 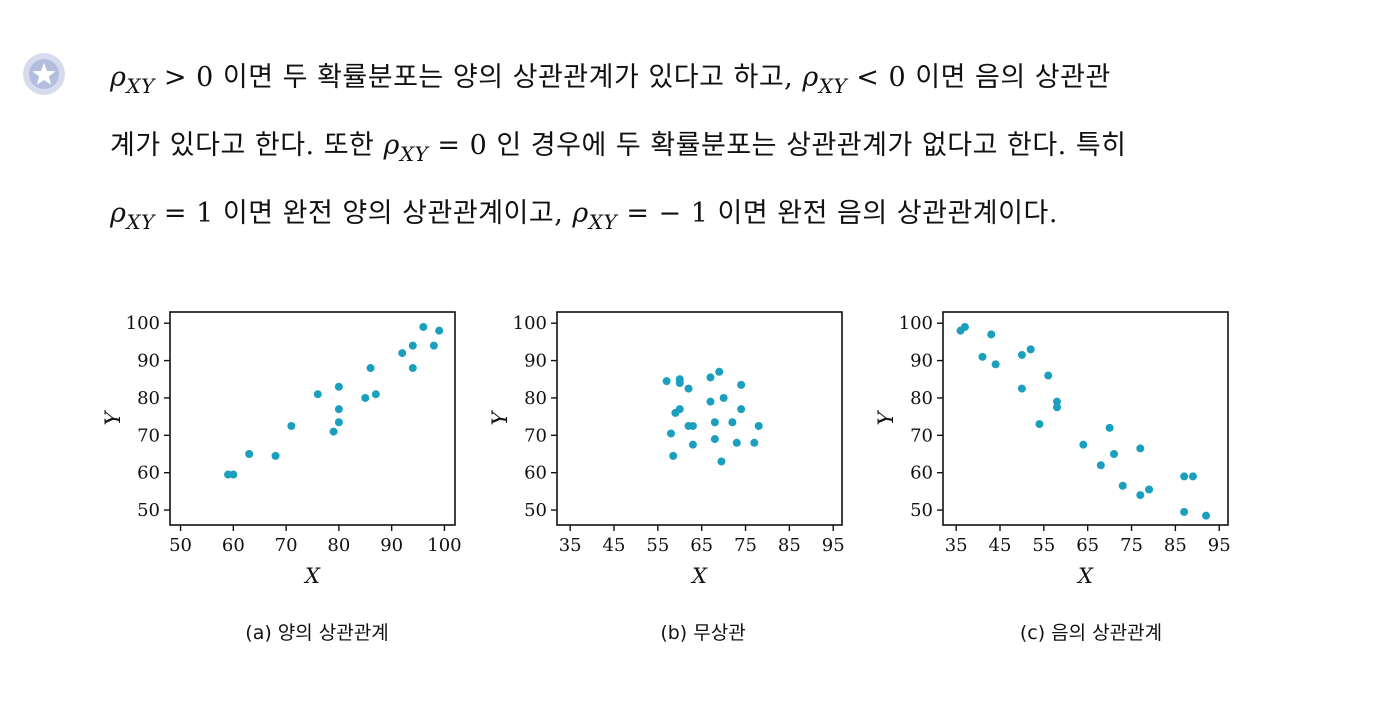 I want to click on scatter-plot-uncorrelated: 50 60 70 80 90 100 35 45 55 65 75 85 95 X Y, so click(x=682, y=452).